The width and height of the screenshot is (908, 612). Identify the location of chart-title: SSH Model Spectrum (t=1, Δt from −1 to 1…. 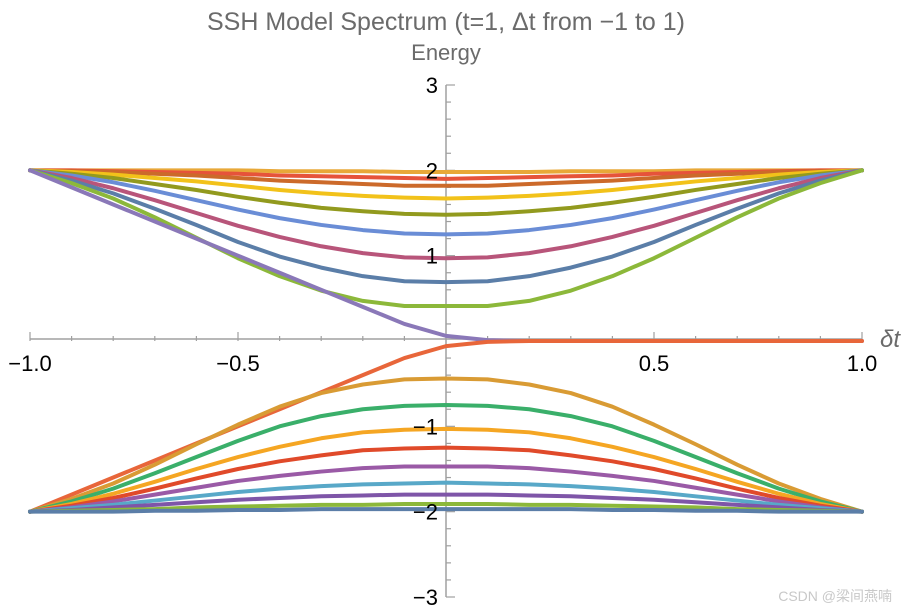
(446, 22).